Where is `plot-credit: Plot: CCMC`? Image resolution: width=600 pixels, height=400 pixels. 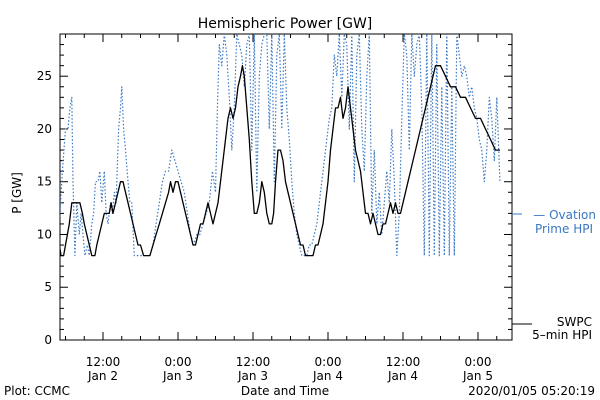
plot-credit: Plot: CCMC is located at coordinates (37, 391).